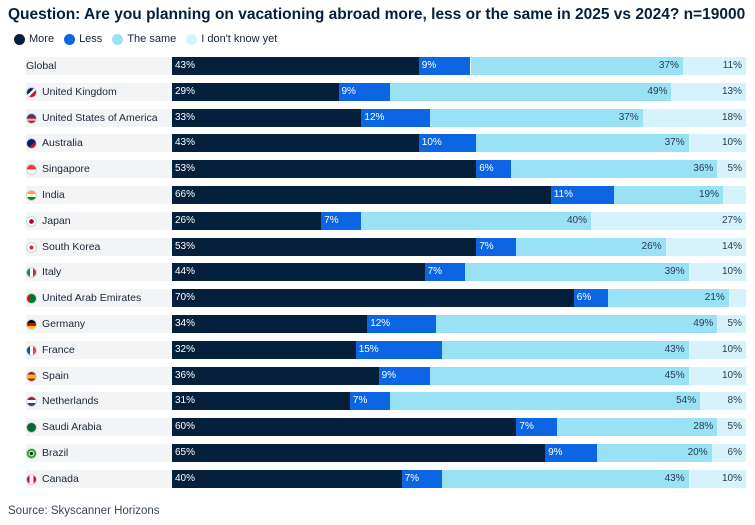  Describe the element at coordinates (686, 400) in the screenshot. I see `data-label-same: 54%` at that location.